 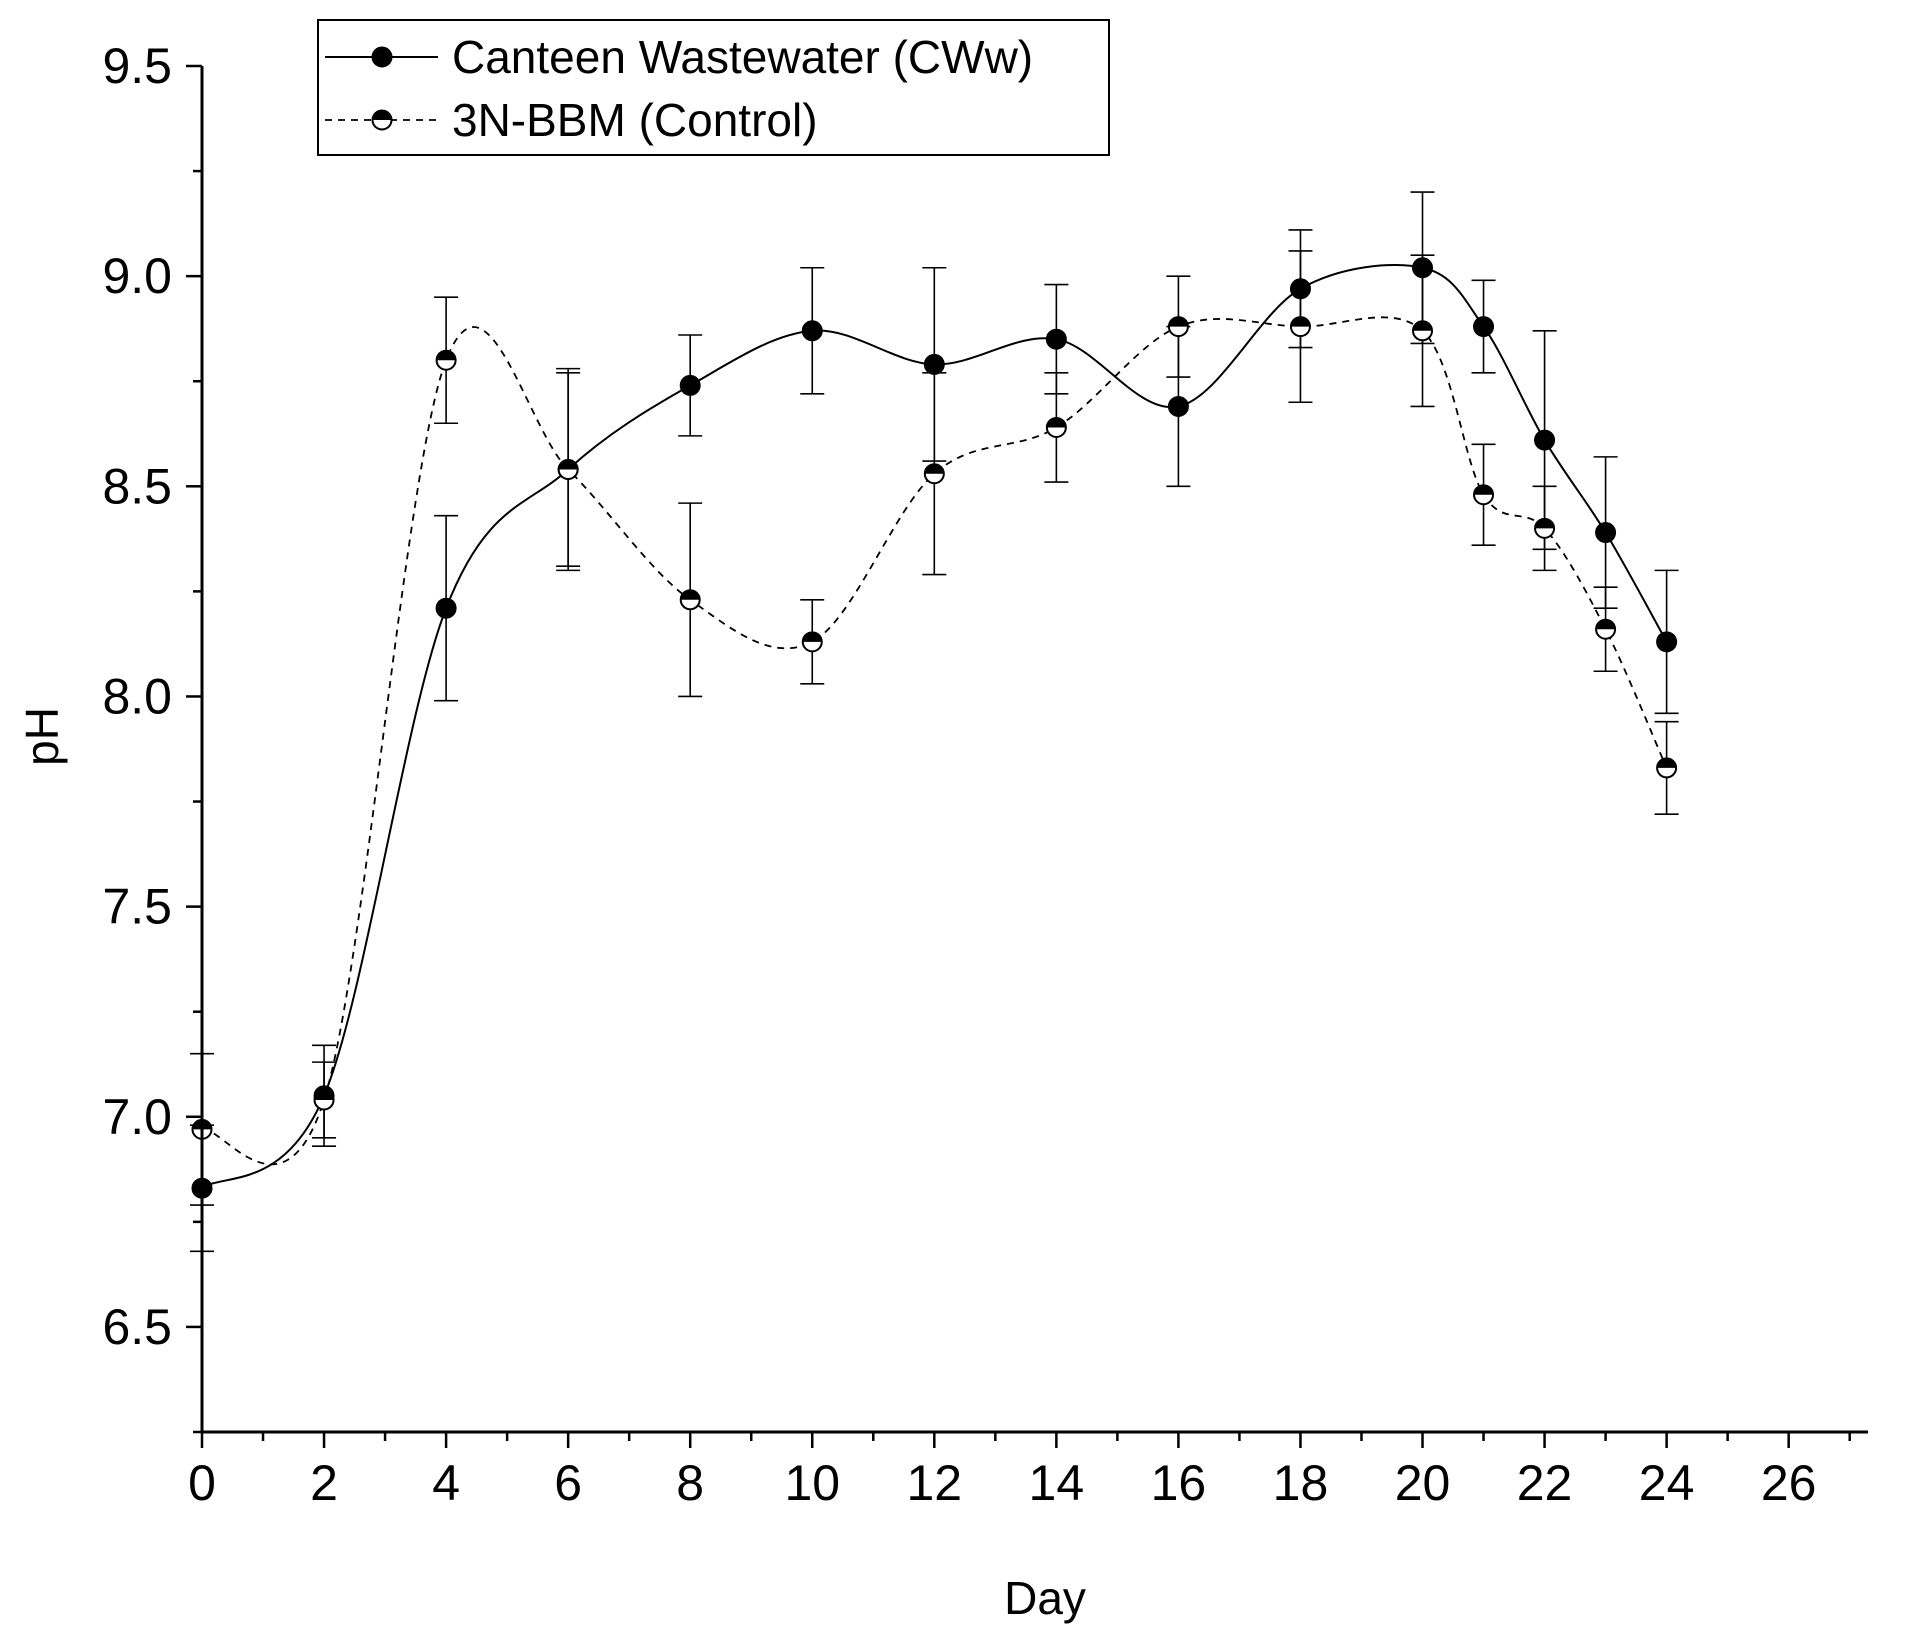 I want to click on x-tick-label: 26, so click(x=1789, y=1483).